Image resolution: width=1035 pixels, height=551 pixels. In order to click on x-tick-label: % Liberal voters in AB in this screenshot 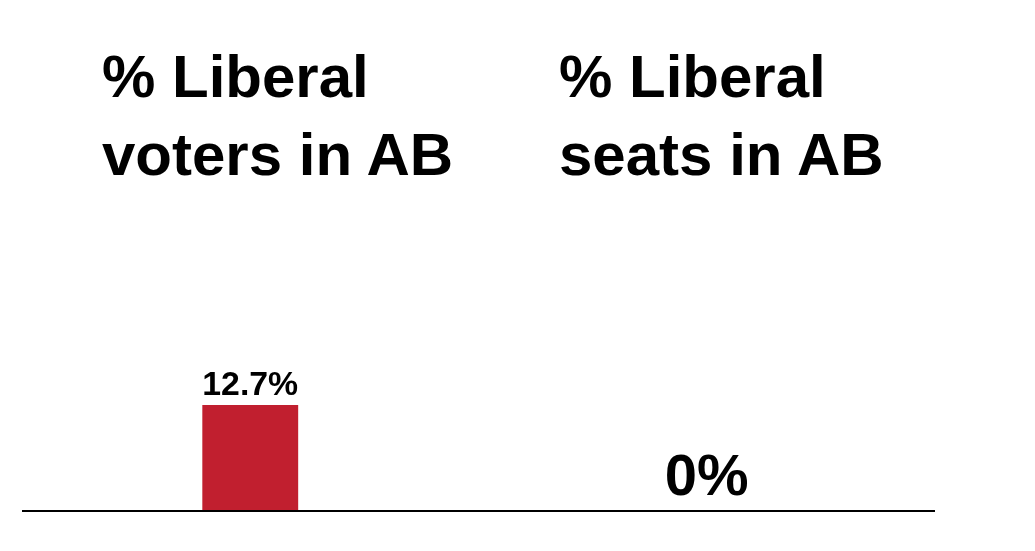, I will do `click(278, 115)`.